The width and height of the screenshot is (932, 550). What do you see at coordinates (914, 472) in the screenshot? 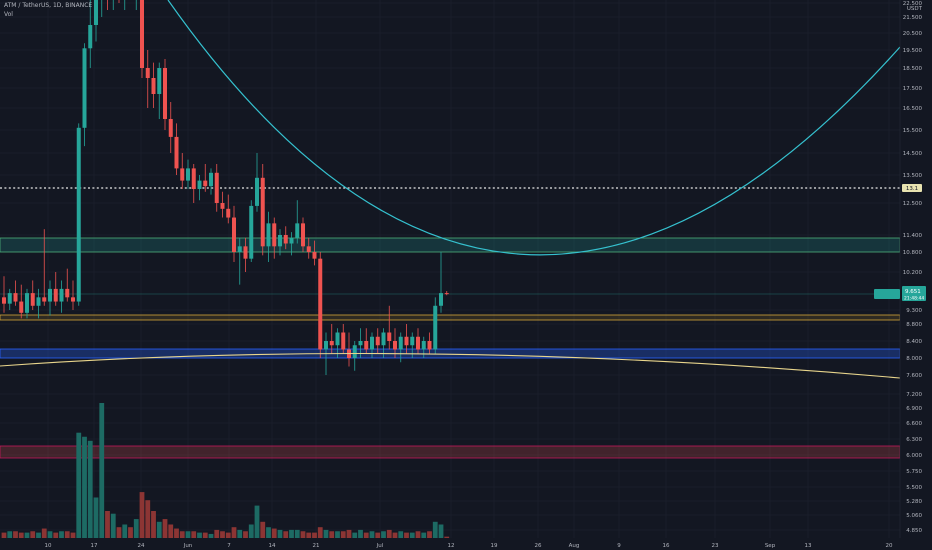
I see `price-tick-label: 5.750` at bounding box center [914, 472].